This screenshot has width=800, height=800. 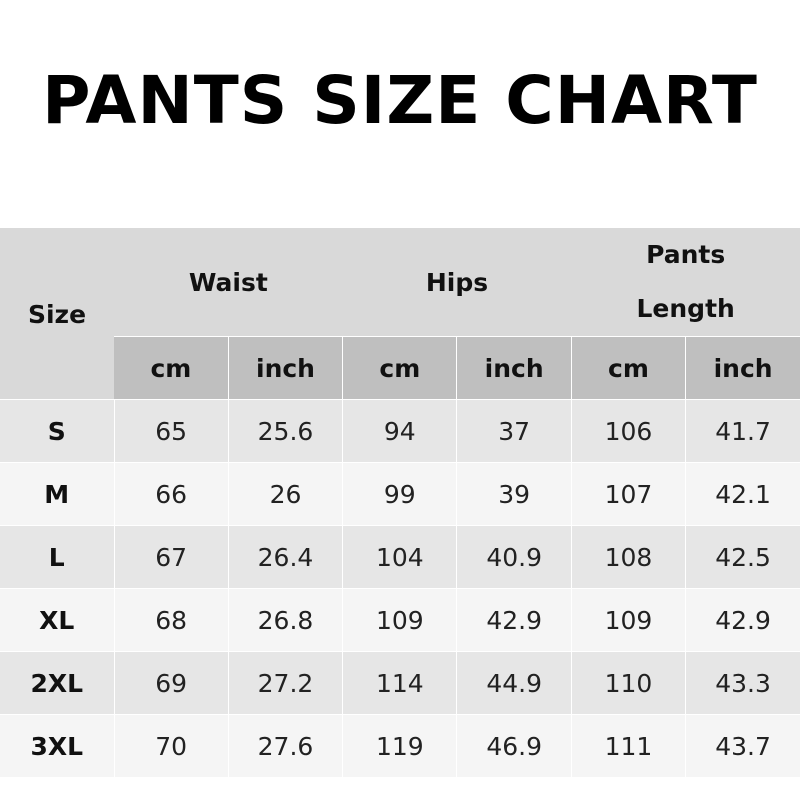 What do you see at coordinates (514, 494) in the screenshot?
I see `value-cell: 39` at bounding box center [514, 494].